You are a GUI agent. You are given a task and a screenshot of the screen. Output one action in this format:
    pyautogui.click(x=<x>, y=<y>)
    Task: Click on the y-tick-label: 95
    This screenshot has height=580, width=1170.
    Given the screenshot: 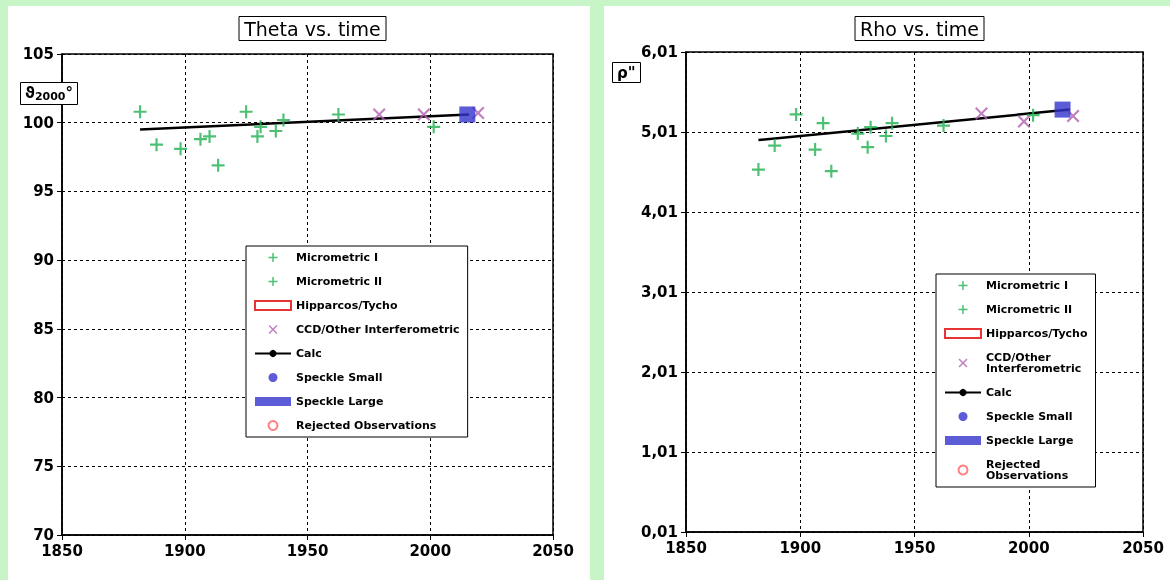 What is the action you would take?
    pyautogui.click(x=43, y=191)
    